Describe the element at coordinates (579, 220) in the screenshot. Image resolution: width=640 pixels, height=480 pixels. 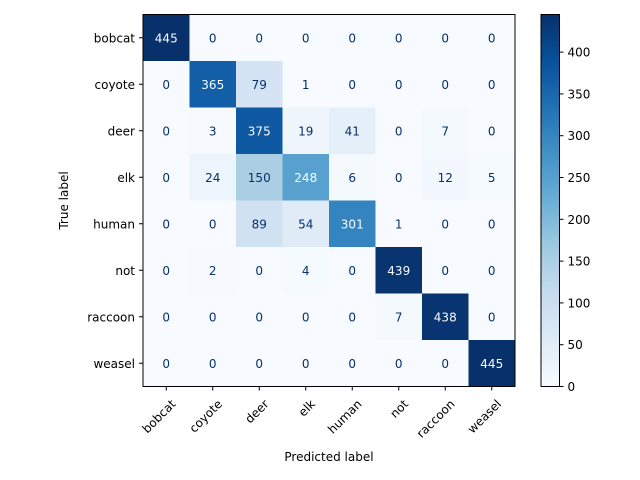
I see `colorbar-tick-label: 200` at that location.